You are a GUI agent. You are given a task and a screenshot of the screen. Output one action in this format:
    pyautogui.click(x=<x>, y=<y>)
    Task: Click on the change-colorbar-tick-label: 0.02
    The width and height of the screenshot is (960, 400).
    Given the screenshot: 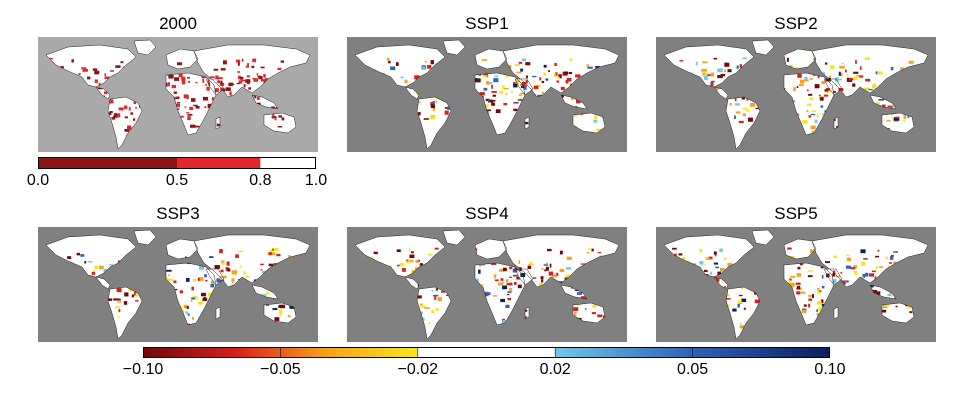 What is the action you would take?
    pyautogui.click(x=555, y=369)
    